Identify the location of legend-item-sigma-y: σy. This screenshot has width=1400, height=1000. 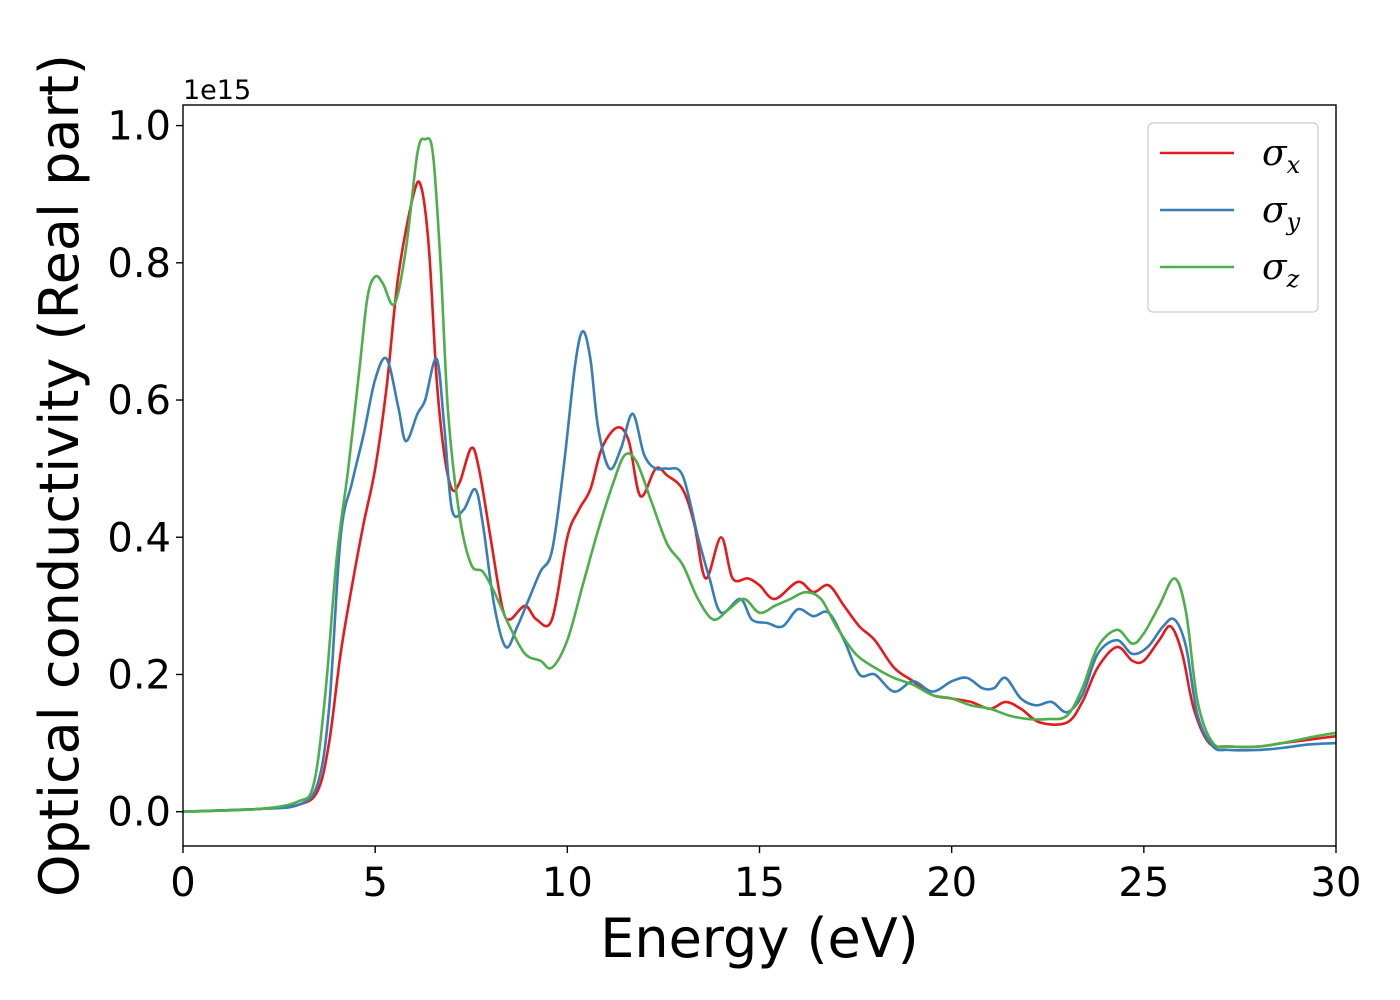
(1230, 213).